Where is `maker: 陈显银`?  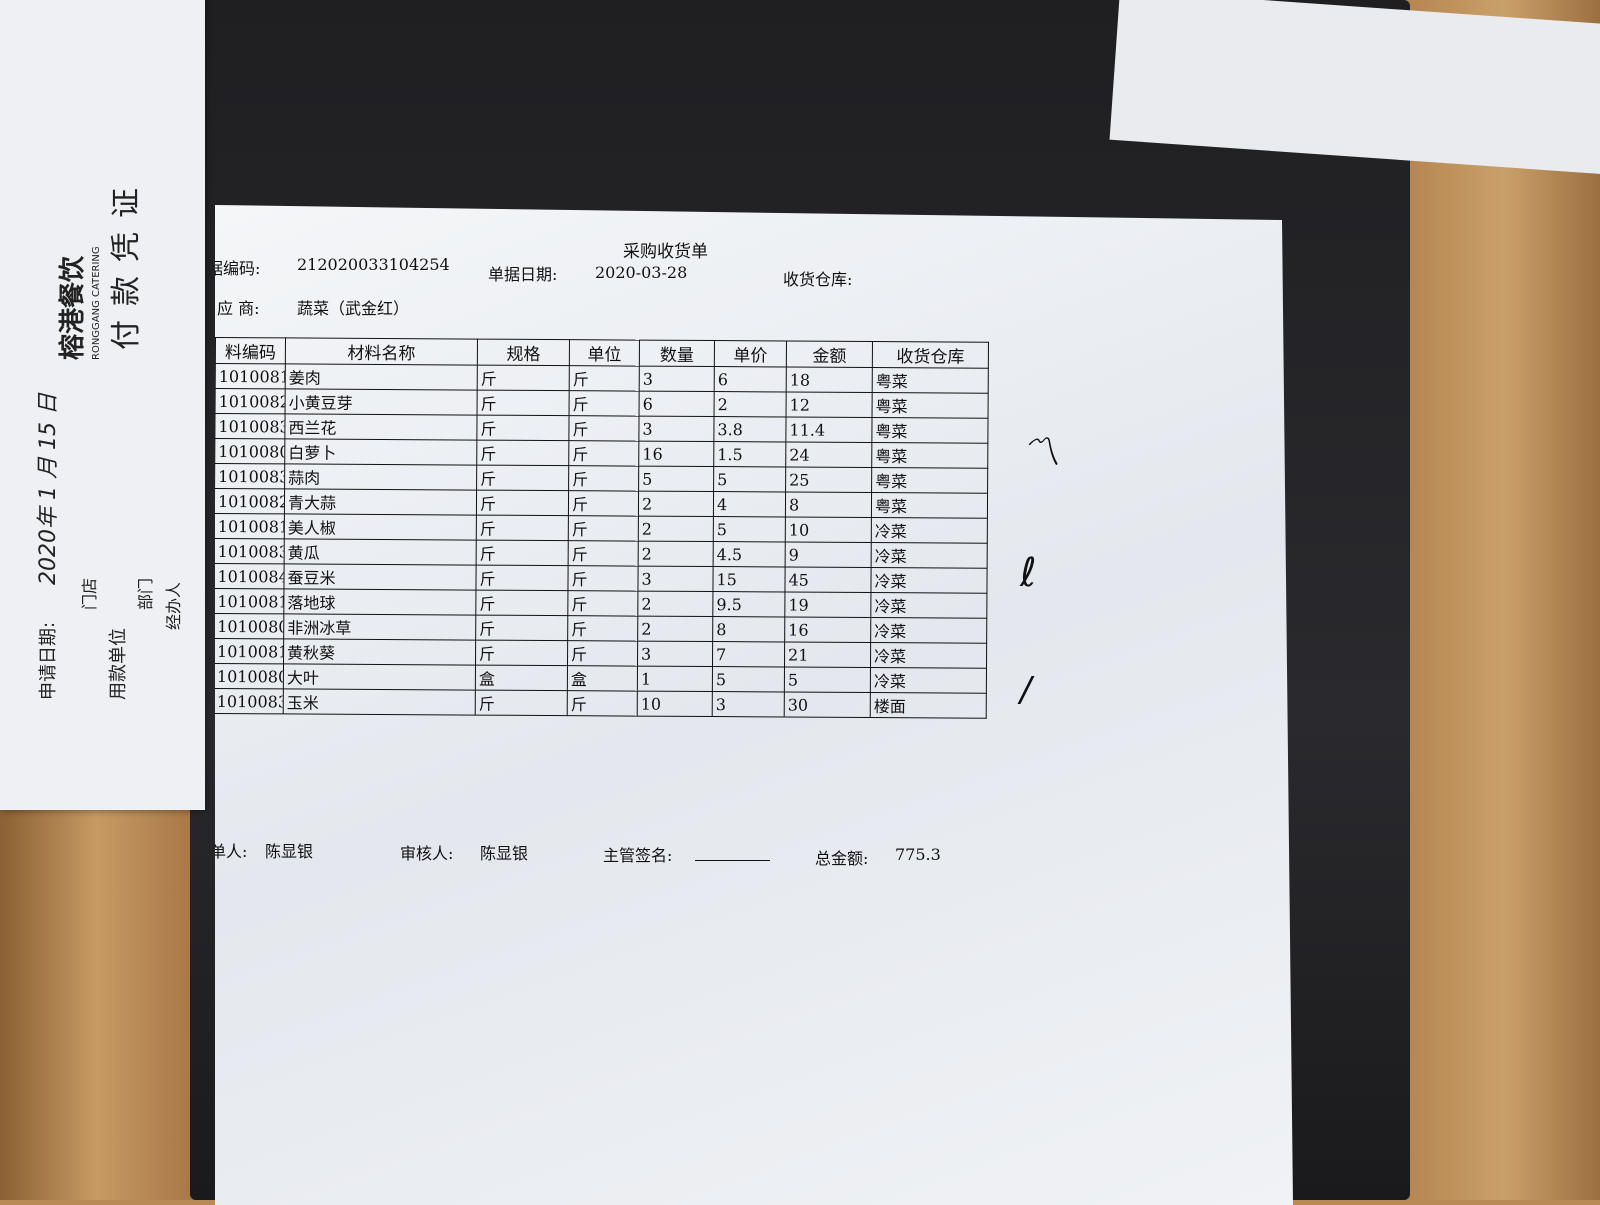 maker: 陈显银 is located at coordinates (289, 851).